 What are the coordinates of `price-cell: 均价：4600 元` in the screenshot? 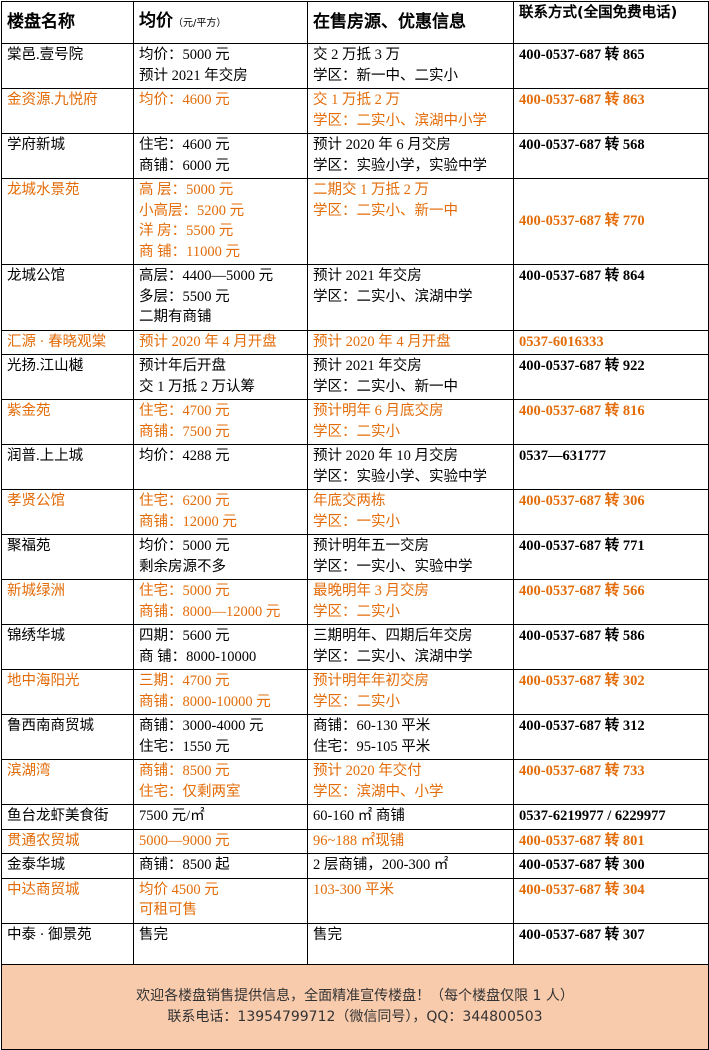 It's located at (220, 111).